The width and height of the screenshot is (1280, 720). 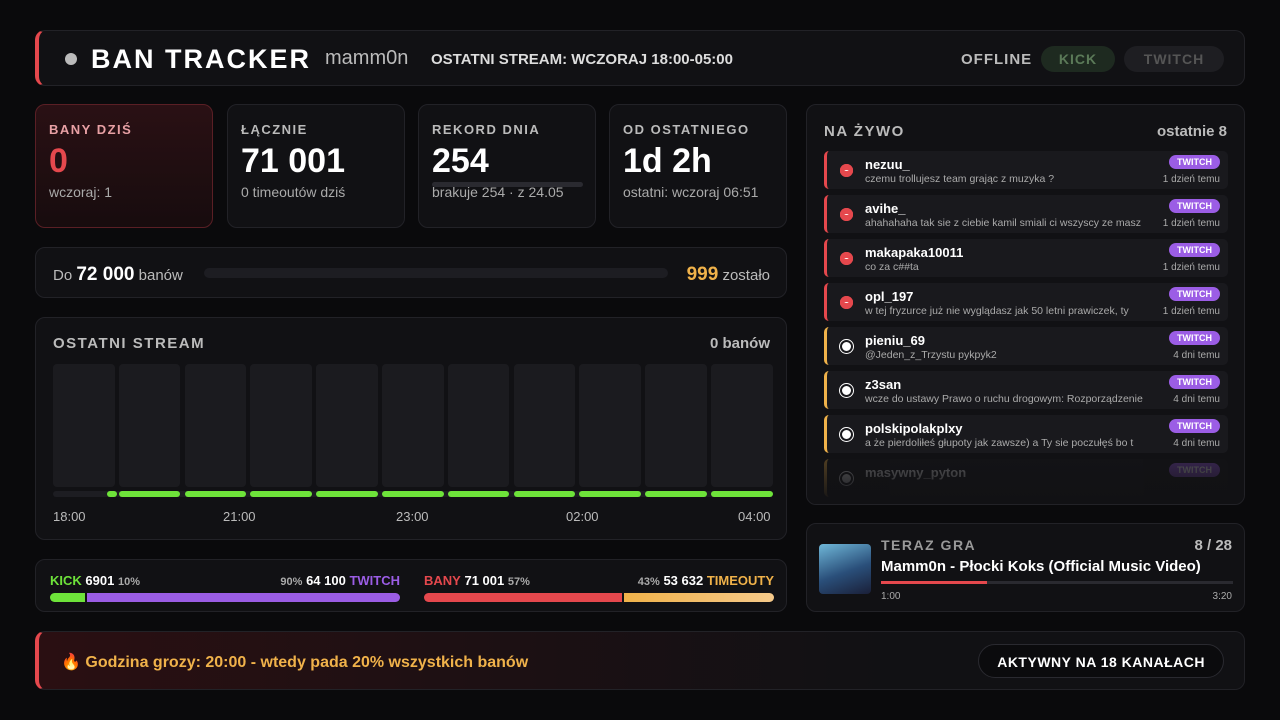 What do you see at coordinates (291, 582) in the screenshot?
I see `right-share: 90%` at bounding box center [291, 582].